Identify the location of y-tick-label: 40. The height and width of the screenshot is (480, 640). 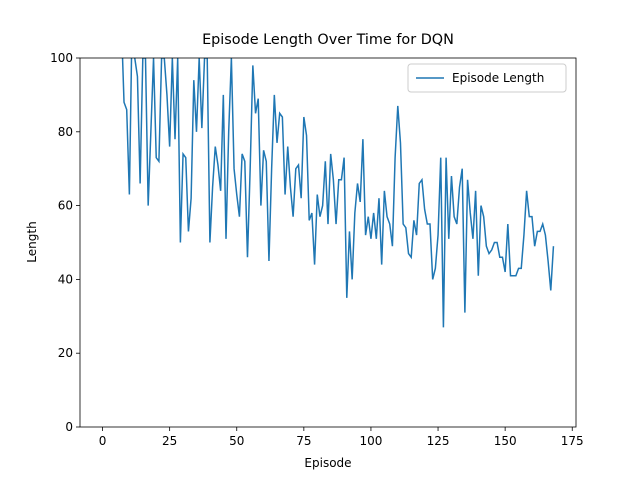
(65, 279).